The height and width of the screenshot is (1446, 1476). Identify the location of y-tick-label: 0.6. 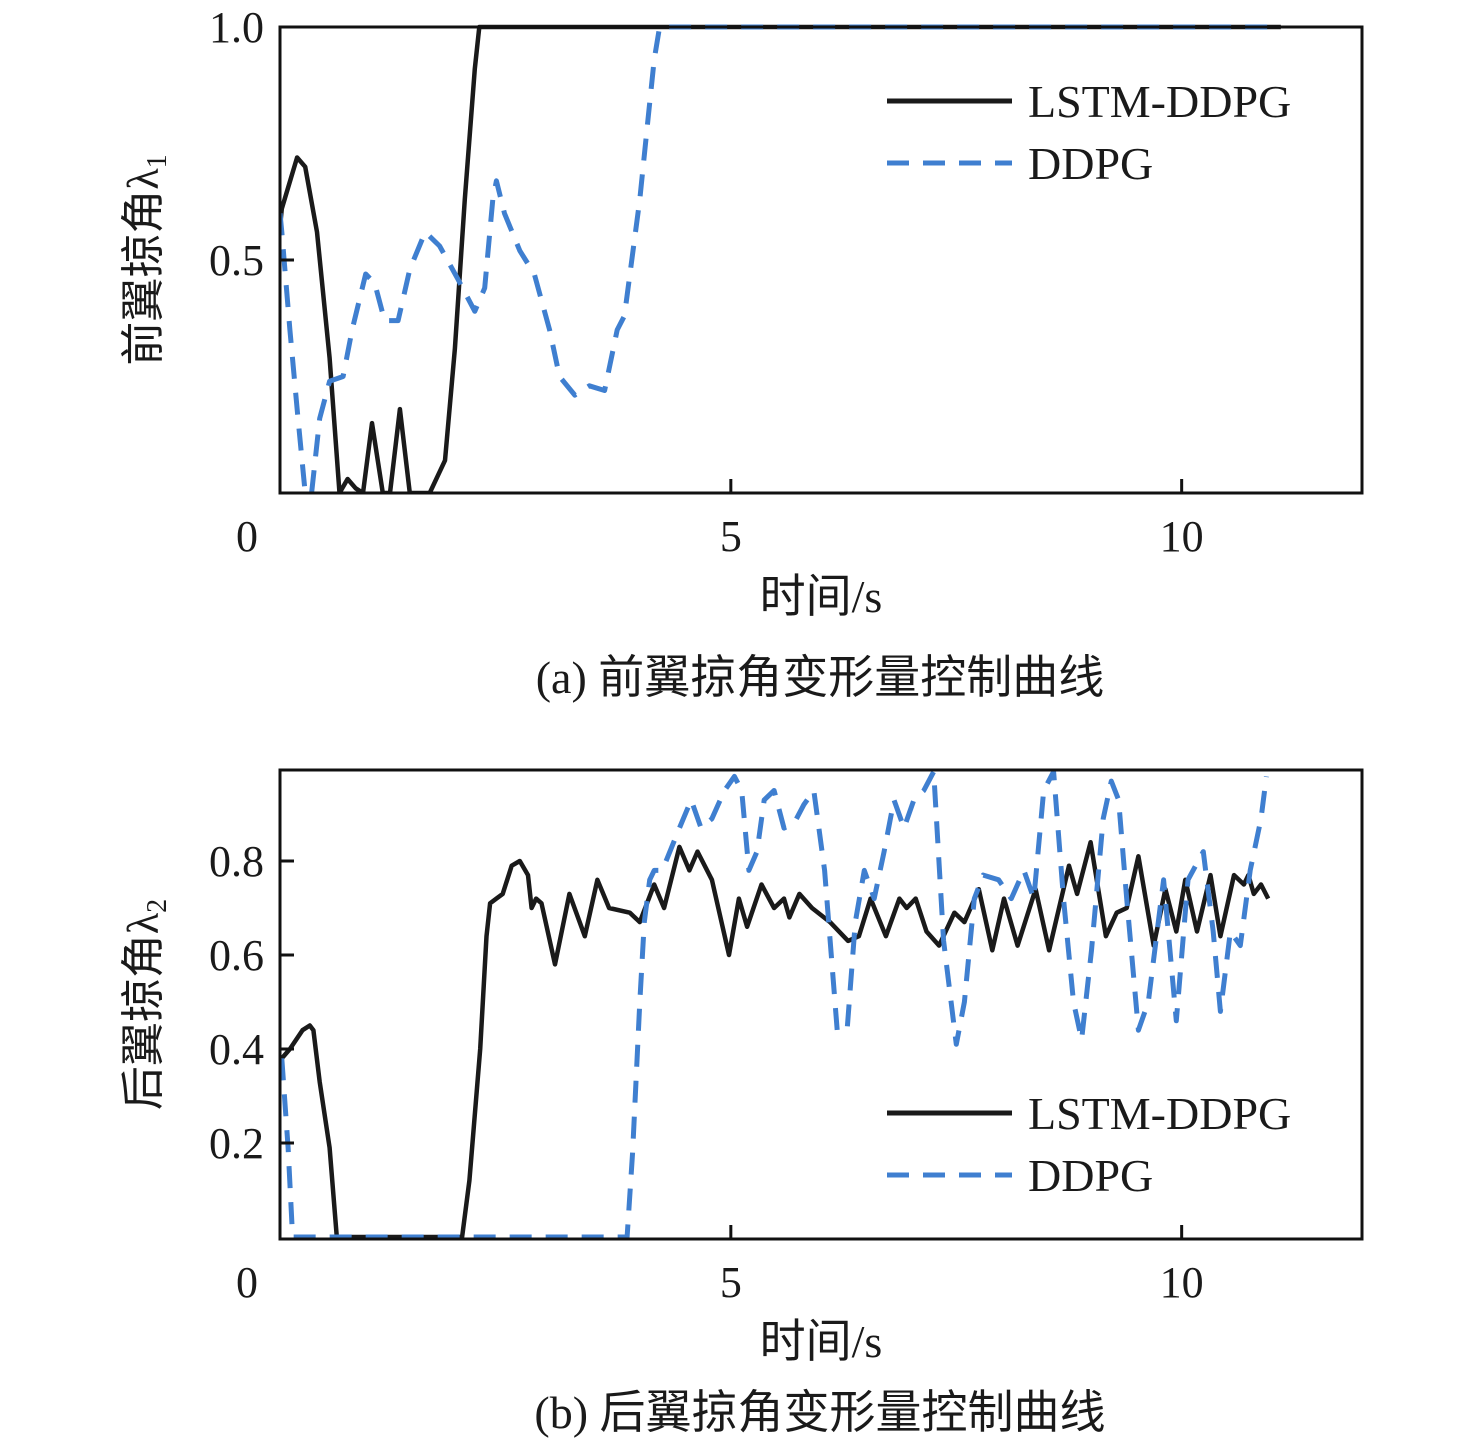
(236, 955).